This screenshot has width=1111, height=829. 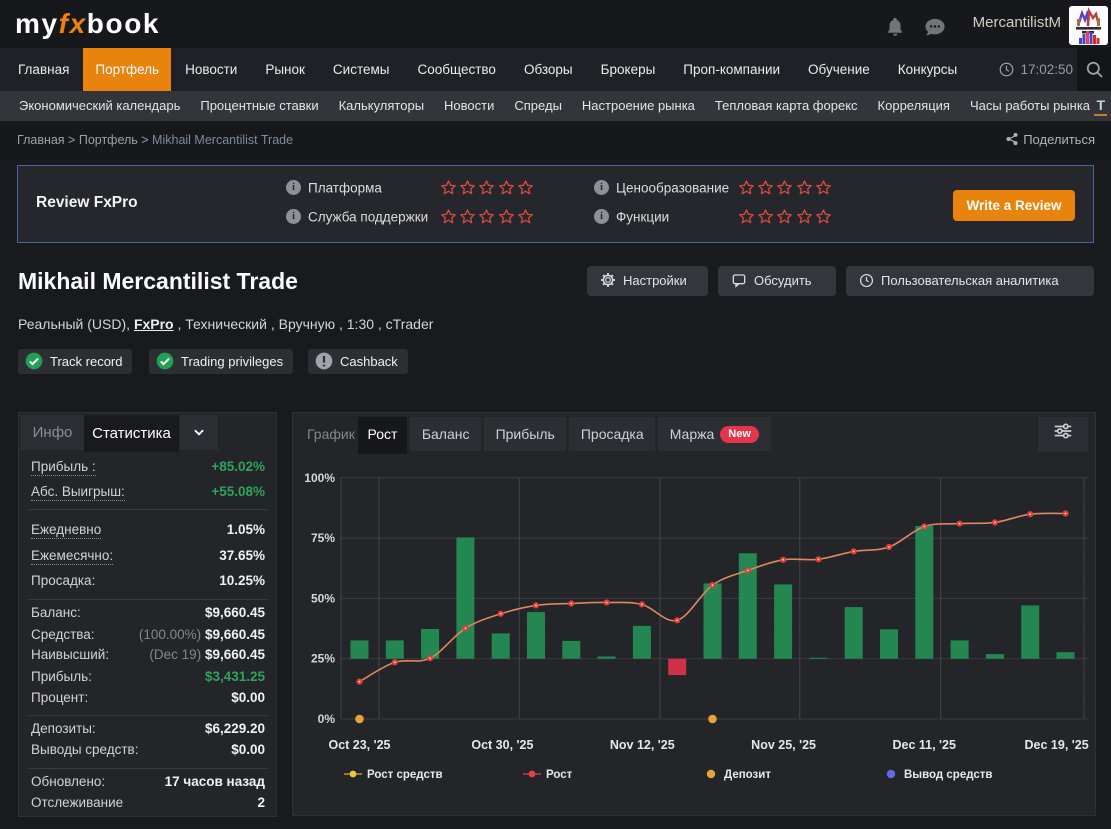 I want to click on svg-text: 50%, so click(x=323, y=598).